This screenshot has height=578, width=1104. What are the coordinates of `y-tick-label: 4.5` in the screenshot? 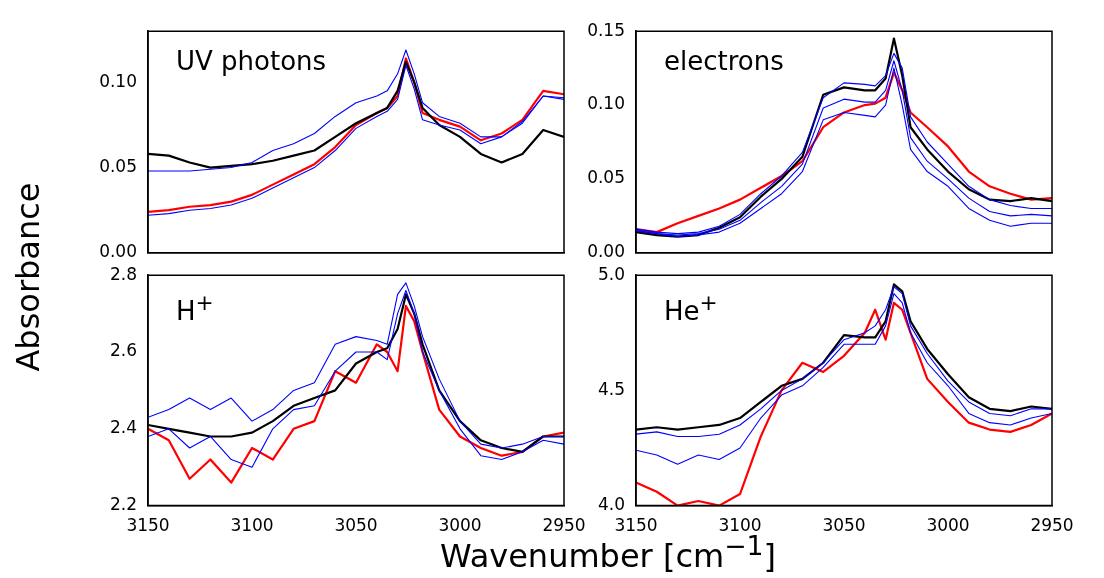 It's located at (611, 388).